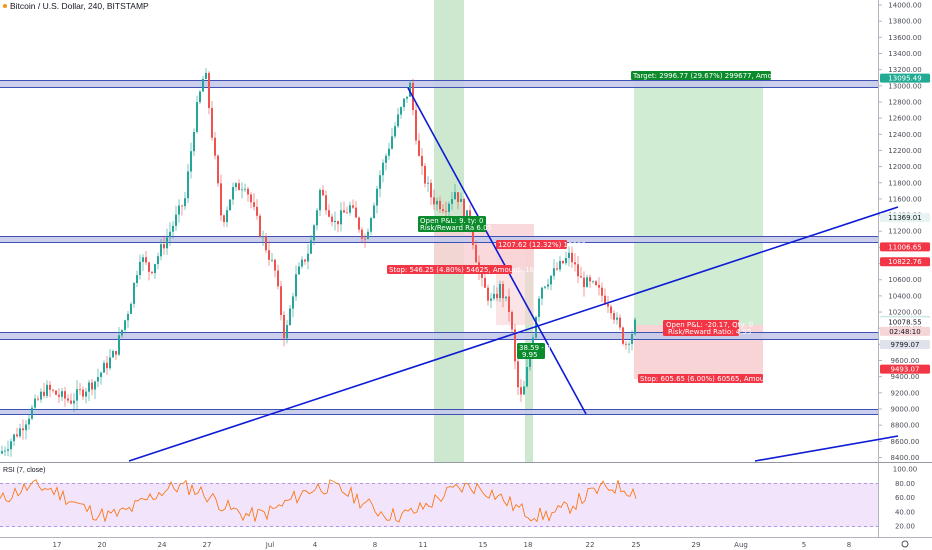 Image resolution: width=932 pixels, height=550 pixels. Describe the element at coordinates (162, 545) in the screenshot. I see `time-tick-label: 24` at that location.